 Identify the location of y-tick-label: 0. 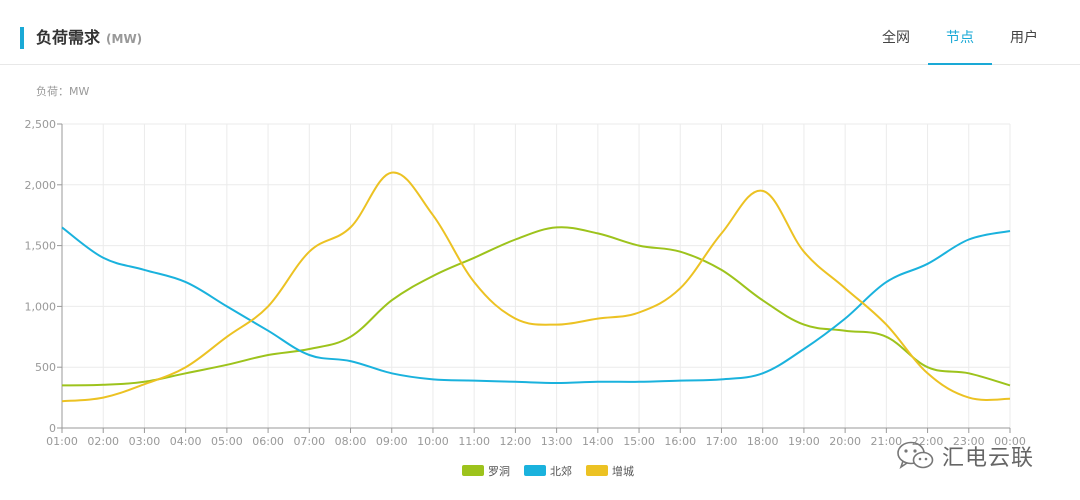
(52, 428).